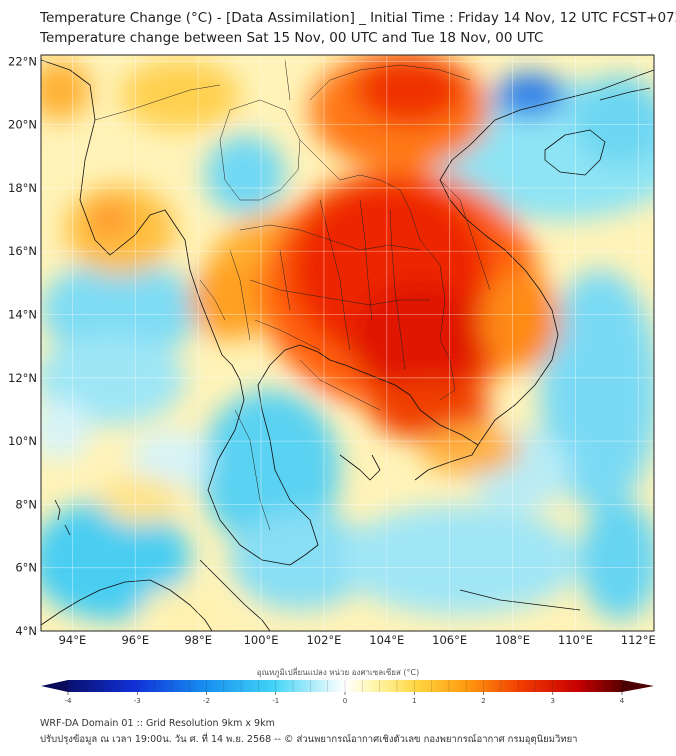 Image resolution: width=676 pixels, height=756 pixels. I want to click on lon-tick-label: 102°E, so click(323, 640).